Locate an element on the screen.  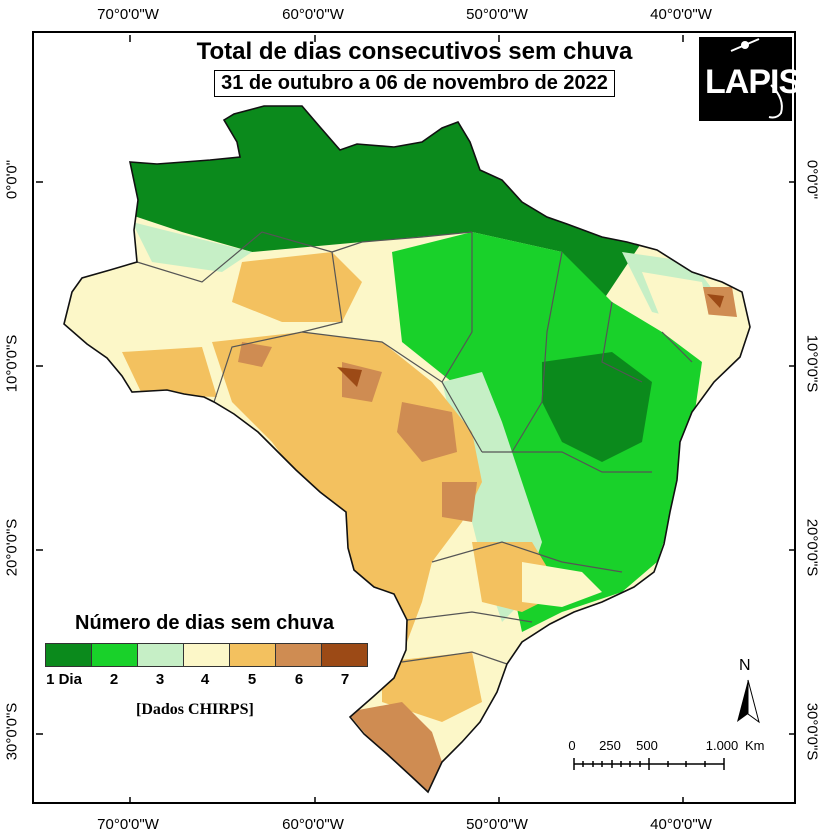
latitude-label-10s-right: 10°0'0"S is located at coordinates (812, 363).